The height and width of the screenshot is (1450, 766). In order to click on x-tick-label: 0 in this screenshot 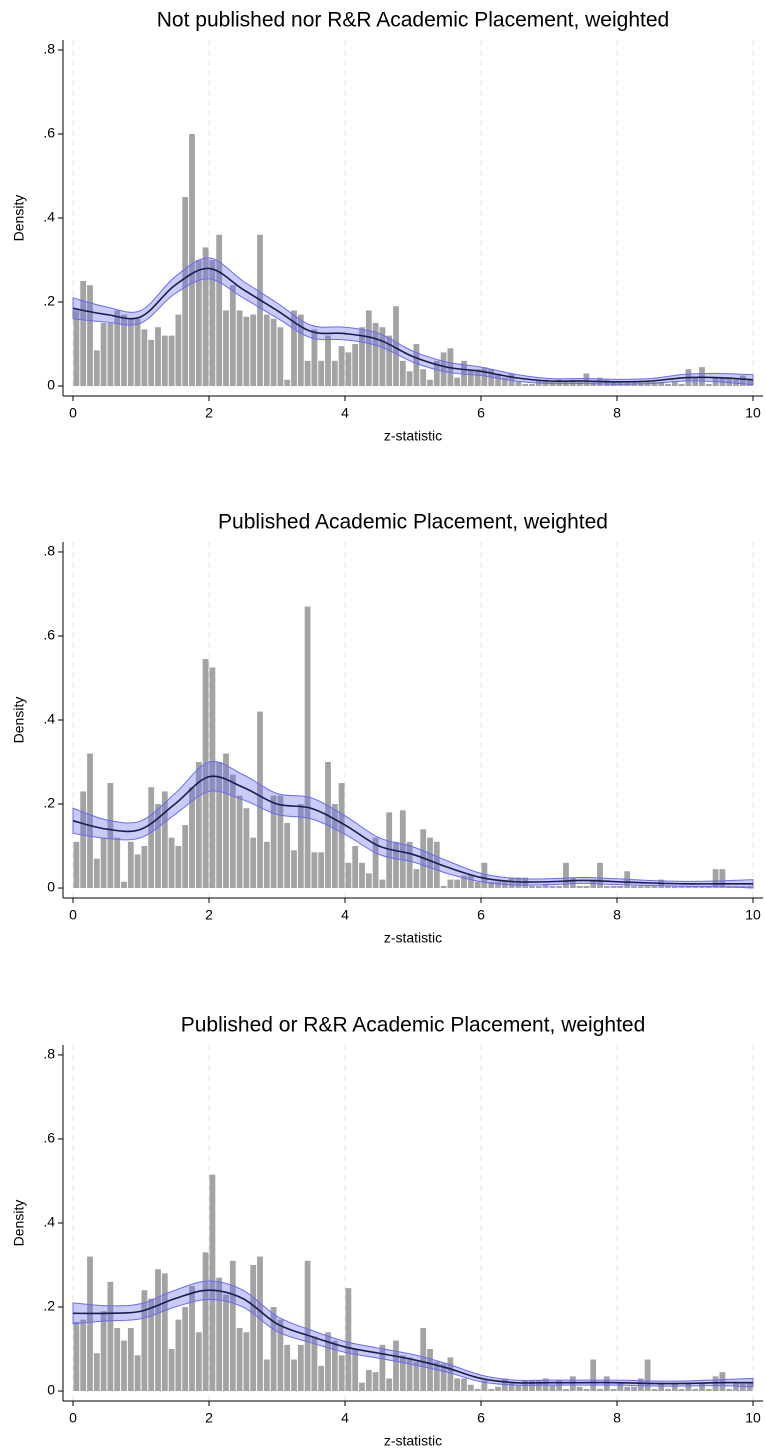, I will do `click(73, 413)`.